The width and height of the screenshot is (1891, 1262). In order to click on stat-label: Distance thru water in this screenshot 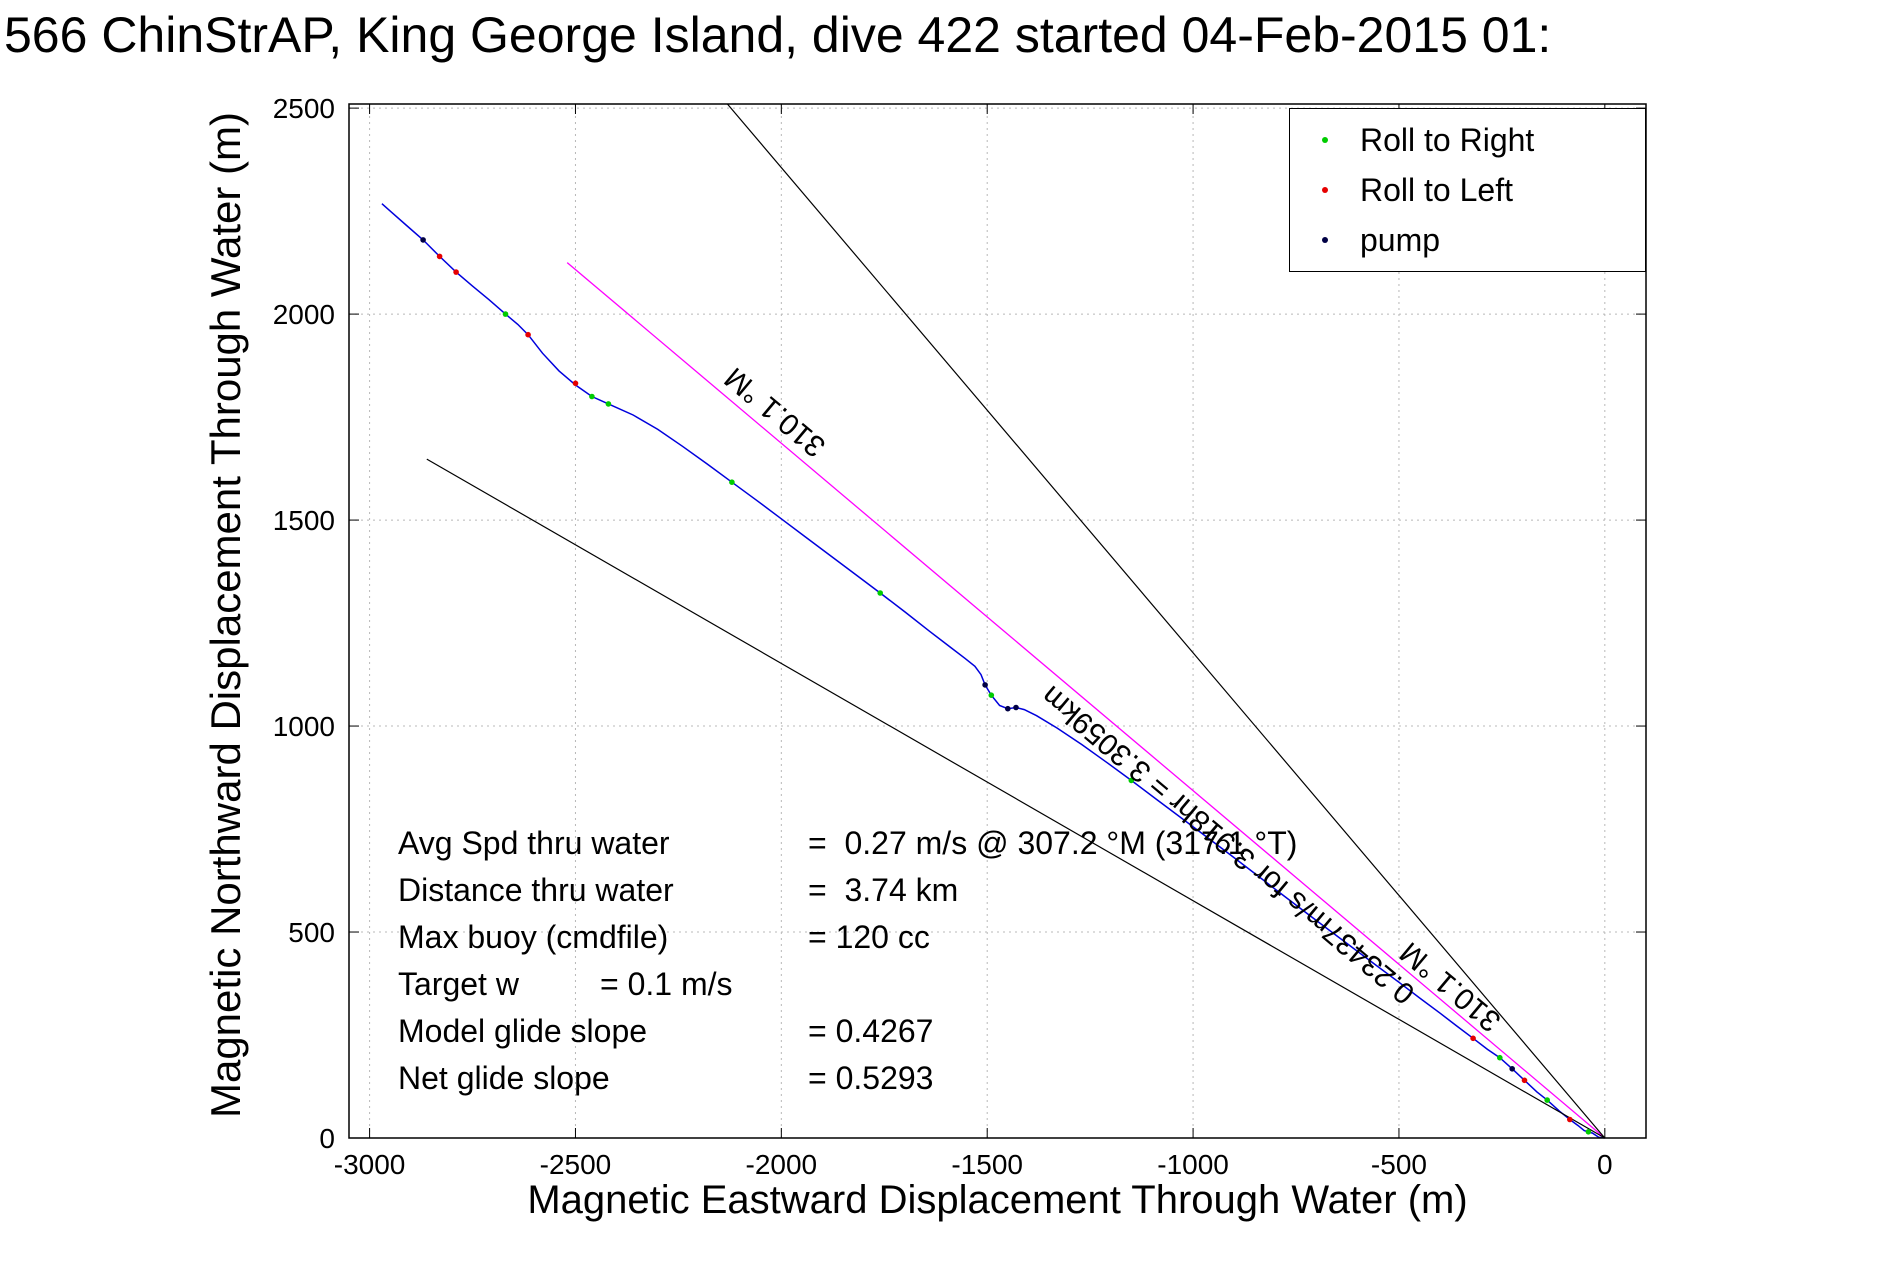, I will do `click(536, 890)`.